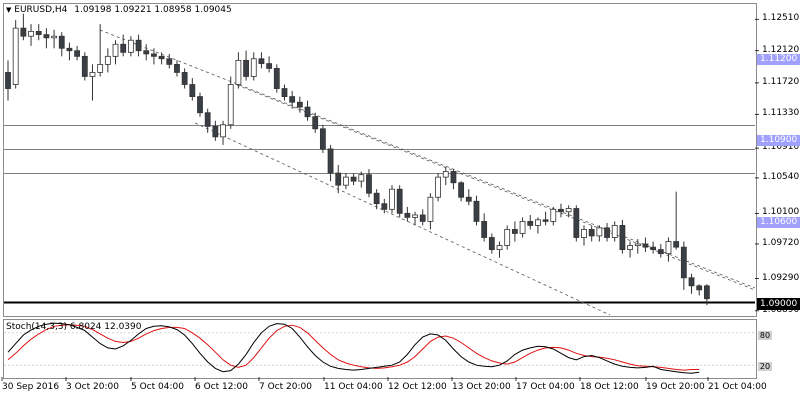 Image resolution: width=800 pixels, height=400 pixels. I want to click on stoch-signal-line, so click(353, 347).